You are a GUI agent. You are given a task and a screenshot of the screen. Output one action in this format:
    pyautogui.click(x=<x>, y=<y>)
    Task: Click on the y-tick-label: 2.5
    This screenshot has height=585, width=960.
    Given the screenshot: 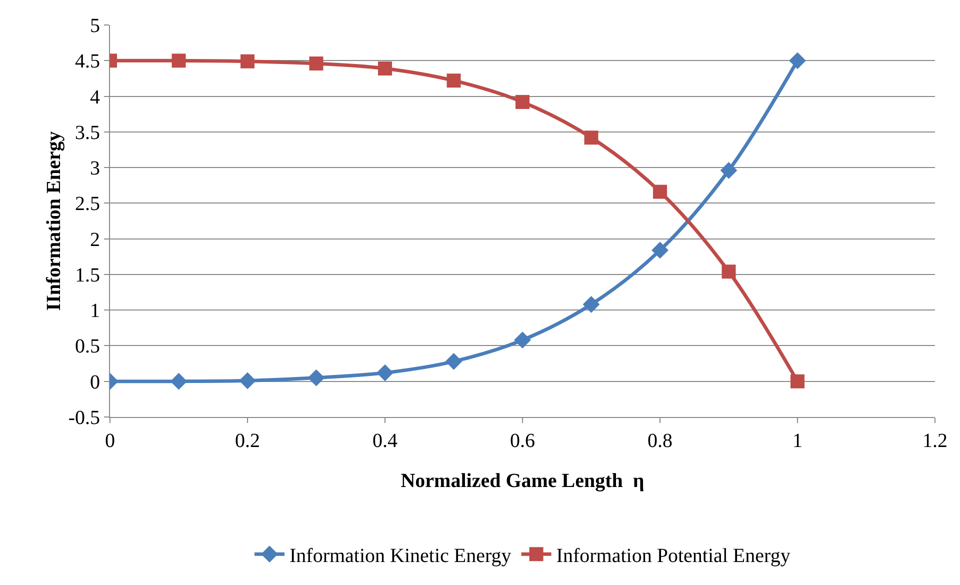 What is the action you would take?
    pyautogui.click(x=87, y=204)
    